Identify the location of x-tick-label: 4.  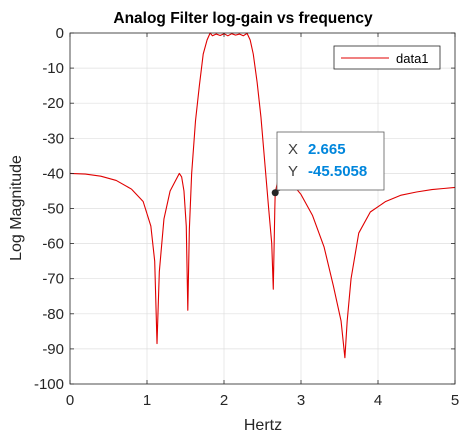
(378, 400).